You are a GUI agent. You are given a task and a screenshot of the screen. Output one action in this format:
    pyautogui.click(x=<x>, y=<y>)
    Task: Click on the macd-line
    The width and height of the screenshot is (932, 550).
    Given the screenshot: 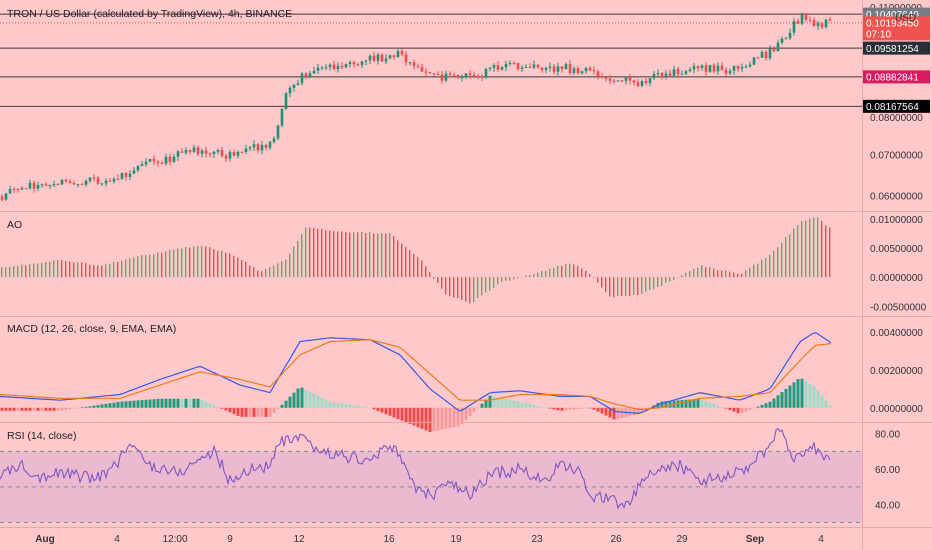 What is the action you would take?
    pyautogui.click(x=416, y=373)
    